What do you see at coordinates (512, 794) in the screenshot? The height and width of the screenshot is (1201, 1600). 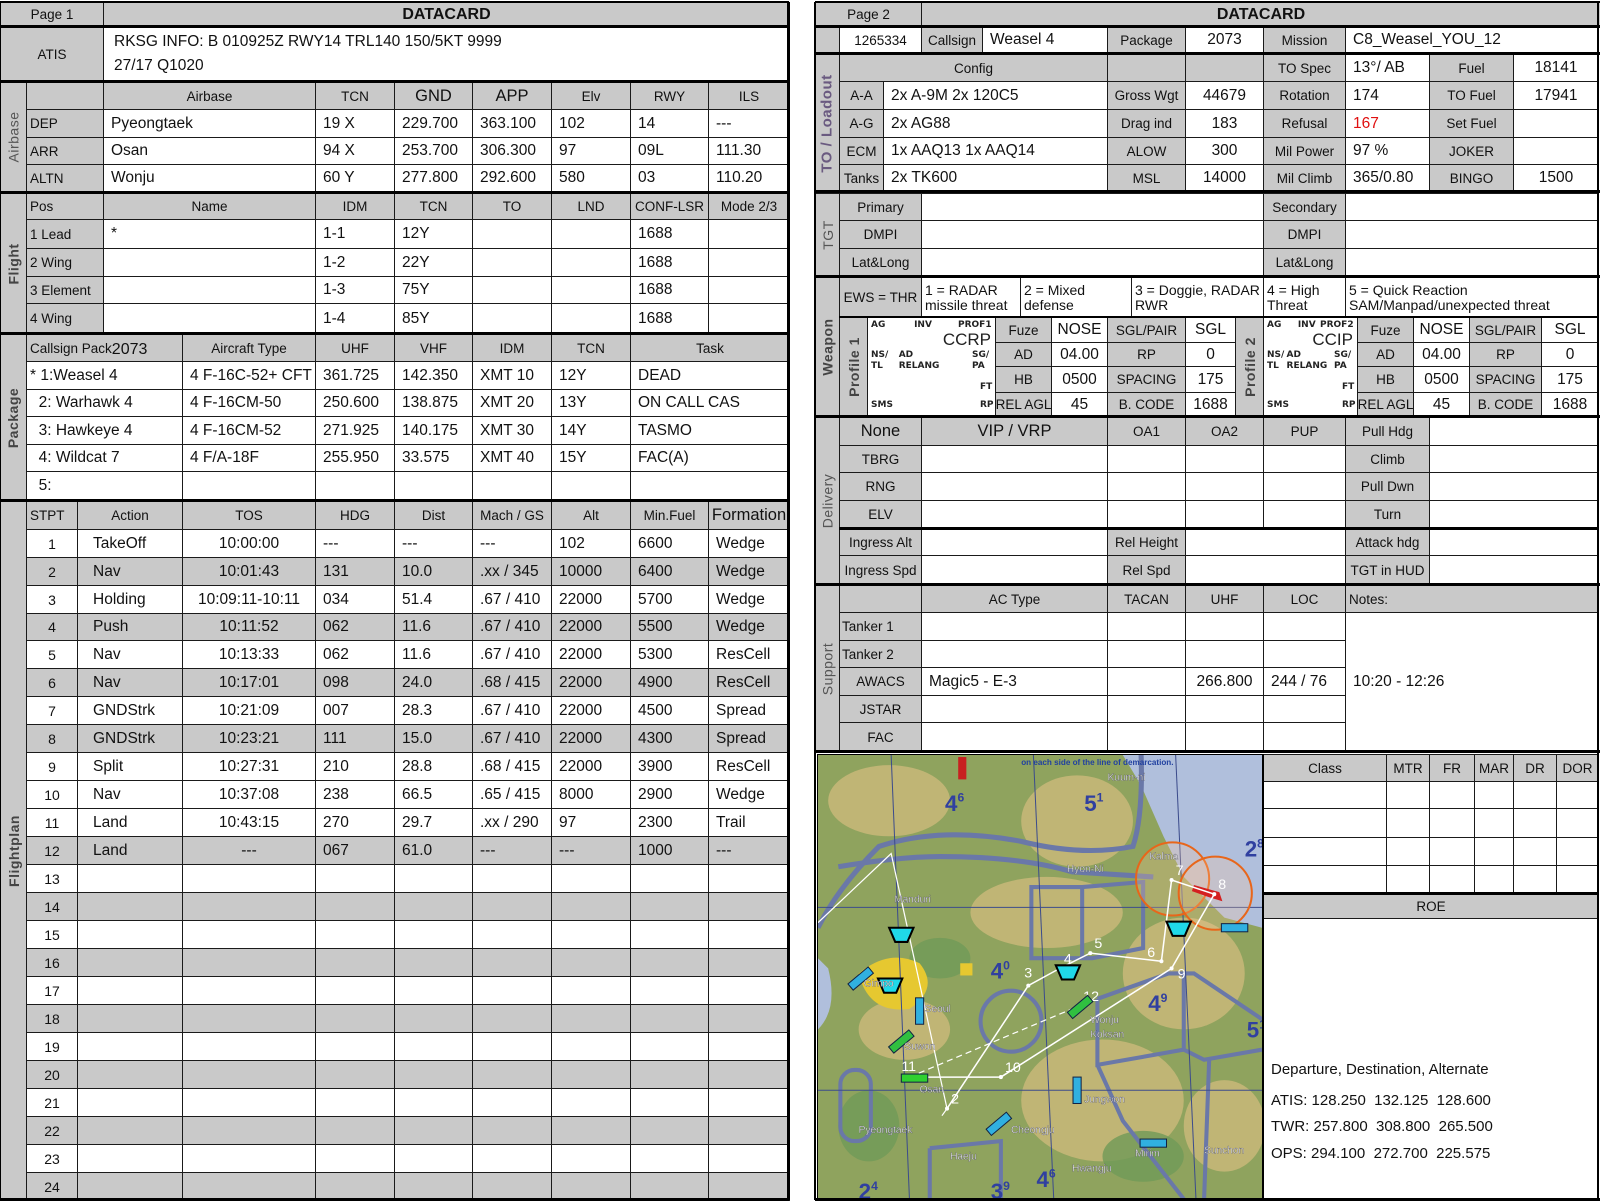 I see `flightplan-field: .65 / 415` at bounding box center [512, 794].